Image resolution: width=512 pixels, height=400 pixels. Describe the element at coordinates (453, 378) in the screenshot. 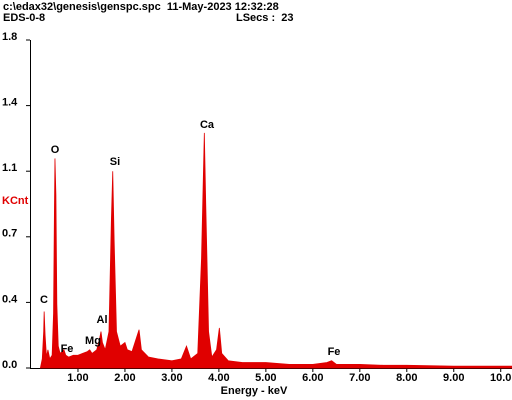

I see `x-tick-label: 9.00` at that location.